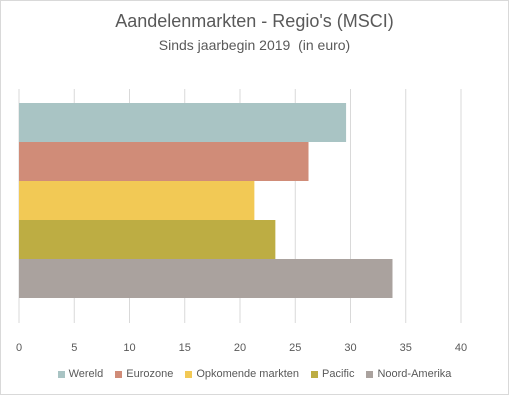 The width and height of the screenshot is (509, 411). I want to click on x-tick-label: 0, so click(19, 348).